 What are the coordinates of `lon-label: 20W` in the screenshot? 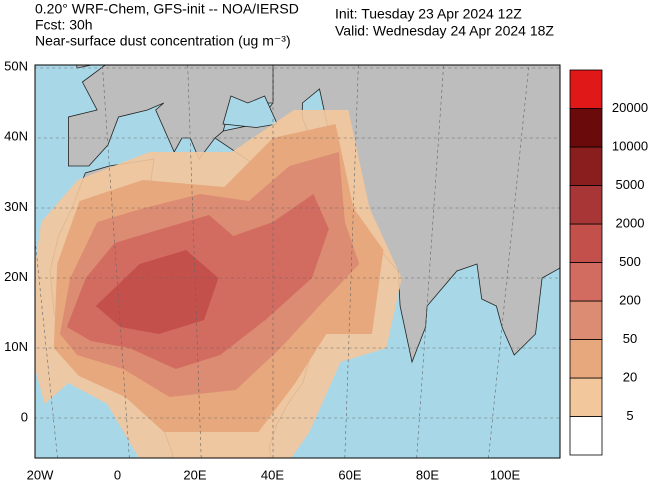 It's located at (40, 474).